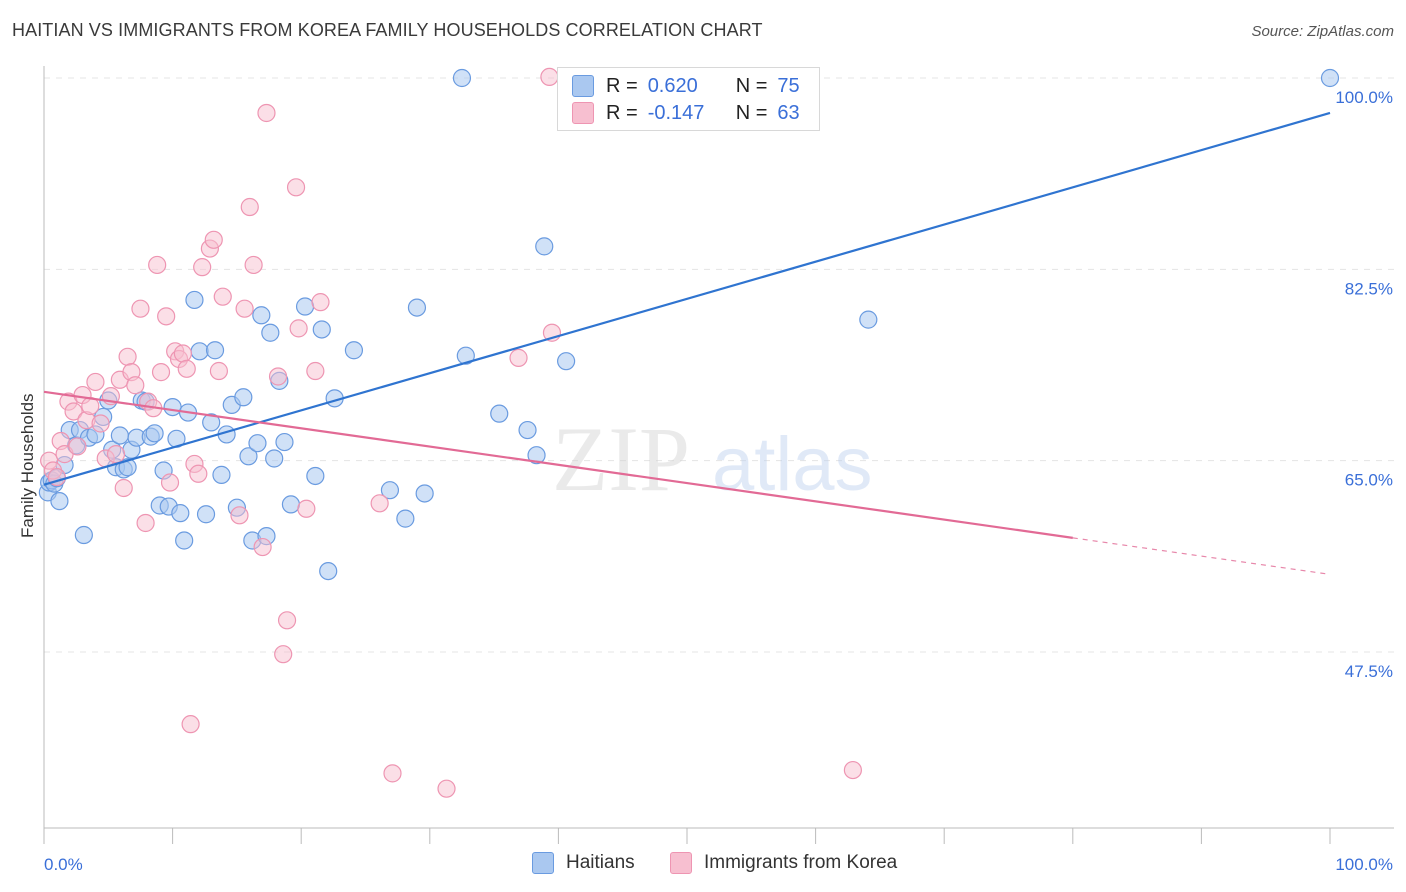 The width and height of the screenshot is (1406, 892). What do you see at coordinates (681, 863) in the screenshot?
I see `legend-swatch-korea` at bounding box center [681, 863].